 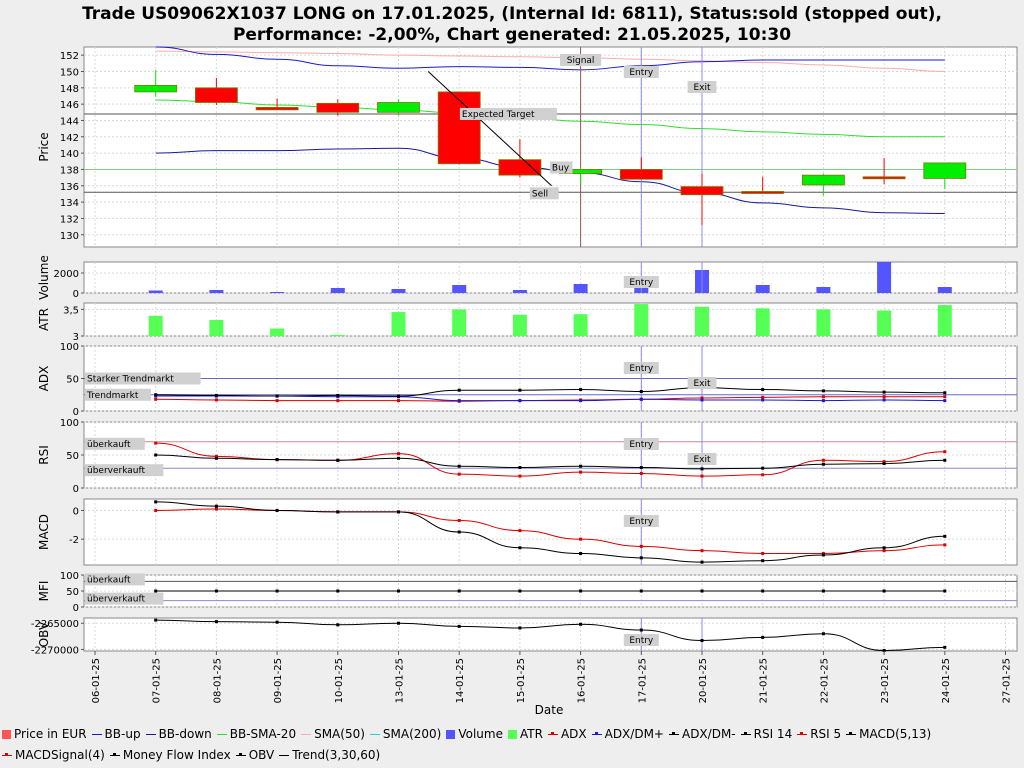 What do you see at coordinates (44, 455) in the screenshot?
I see `rsi-axis-label: RSI` at bounding box center [44, 455].